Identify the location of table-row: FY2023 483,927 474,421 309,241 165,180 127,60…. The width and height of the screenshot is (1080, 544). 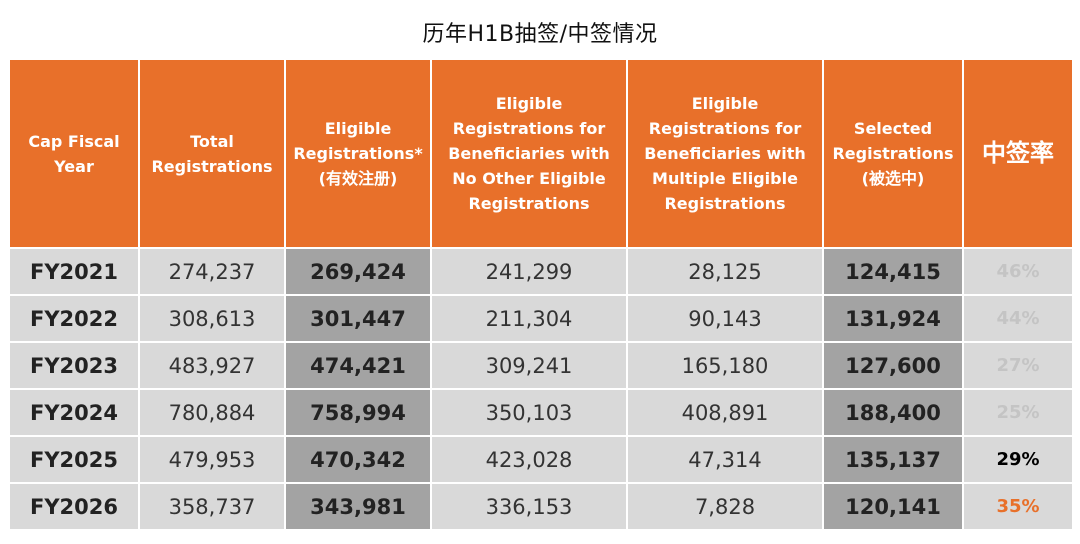
(541, 365).